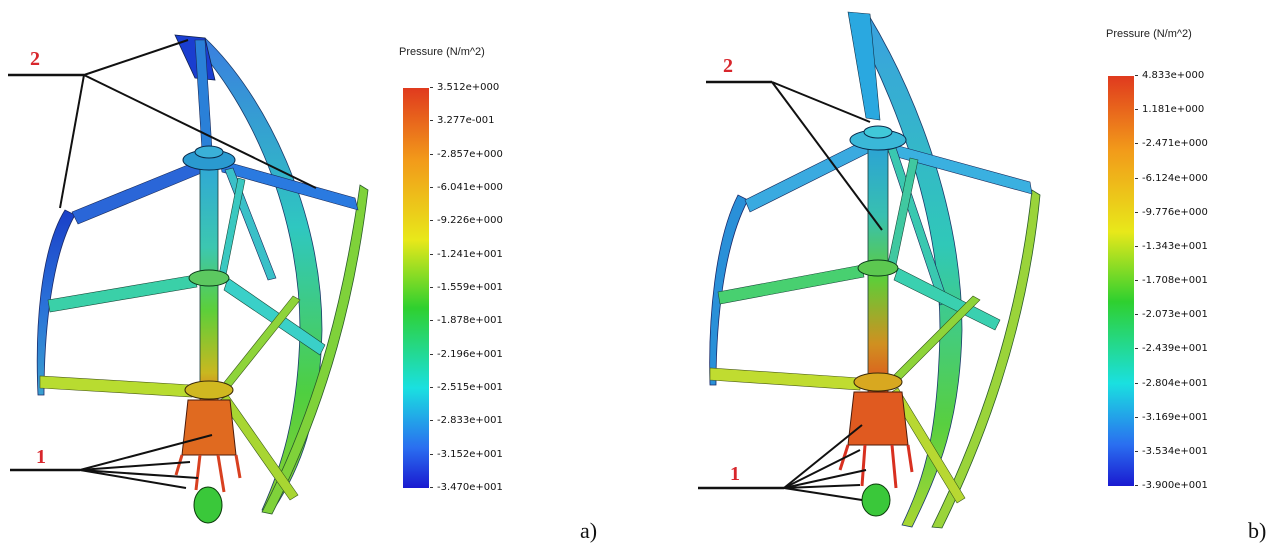 This screenshot has width=1279, height=547. Describe the element at coordinates (1169, 110) in the screenshot. I see `colorbar-tick-label: 1.181e+000` at that location.